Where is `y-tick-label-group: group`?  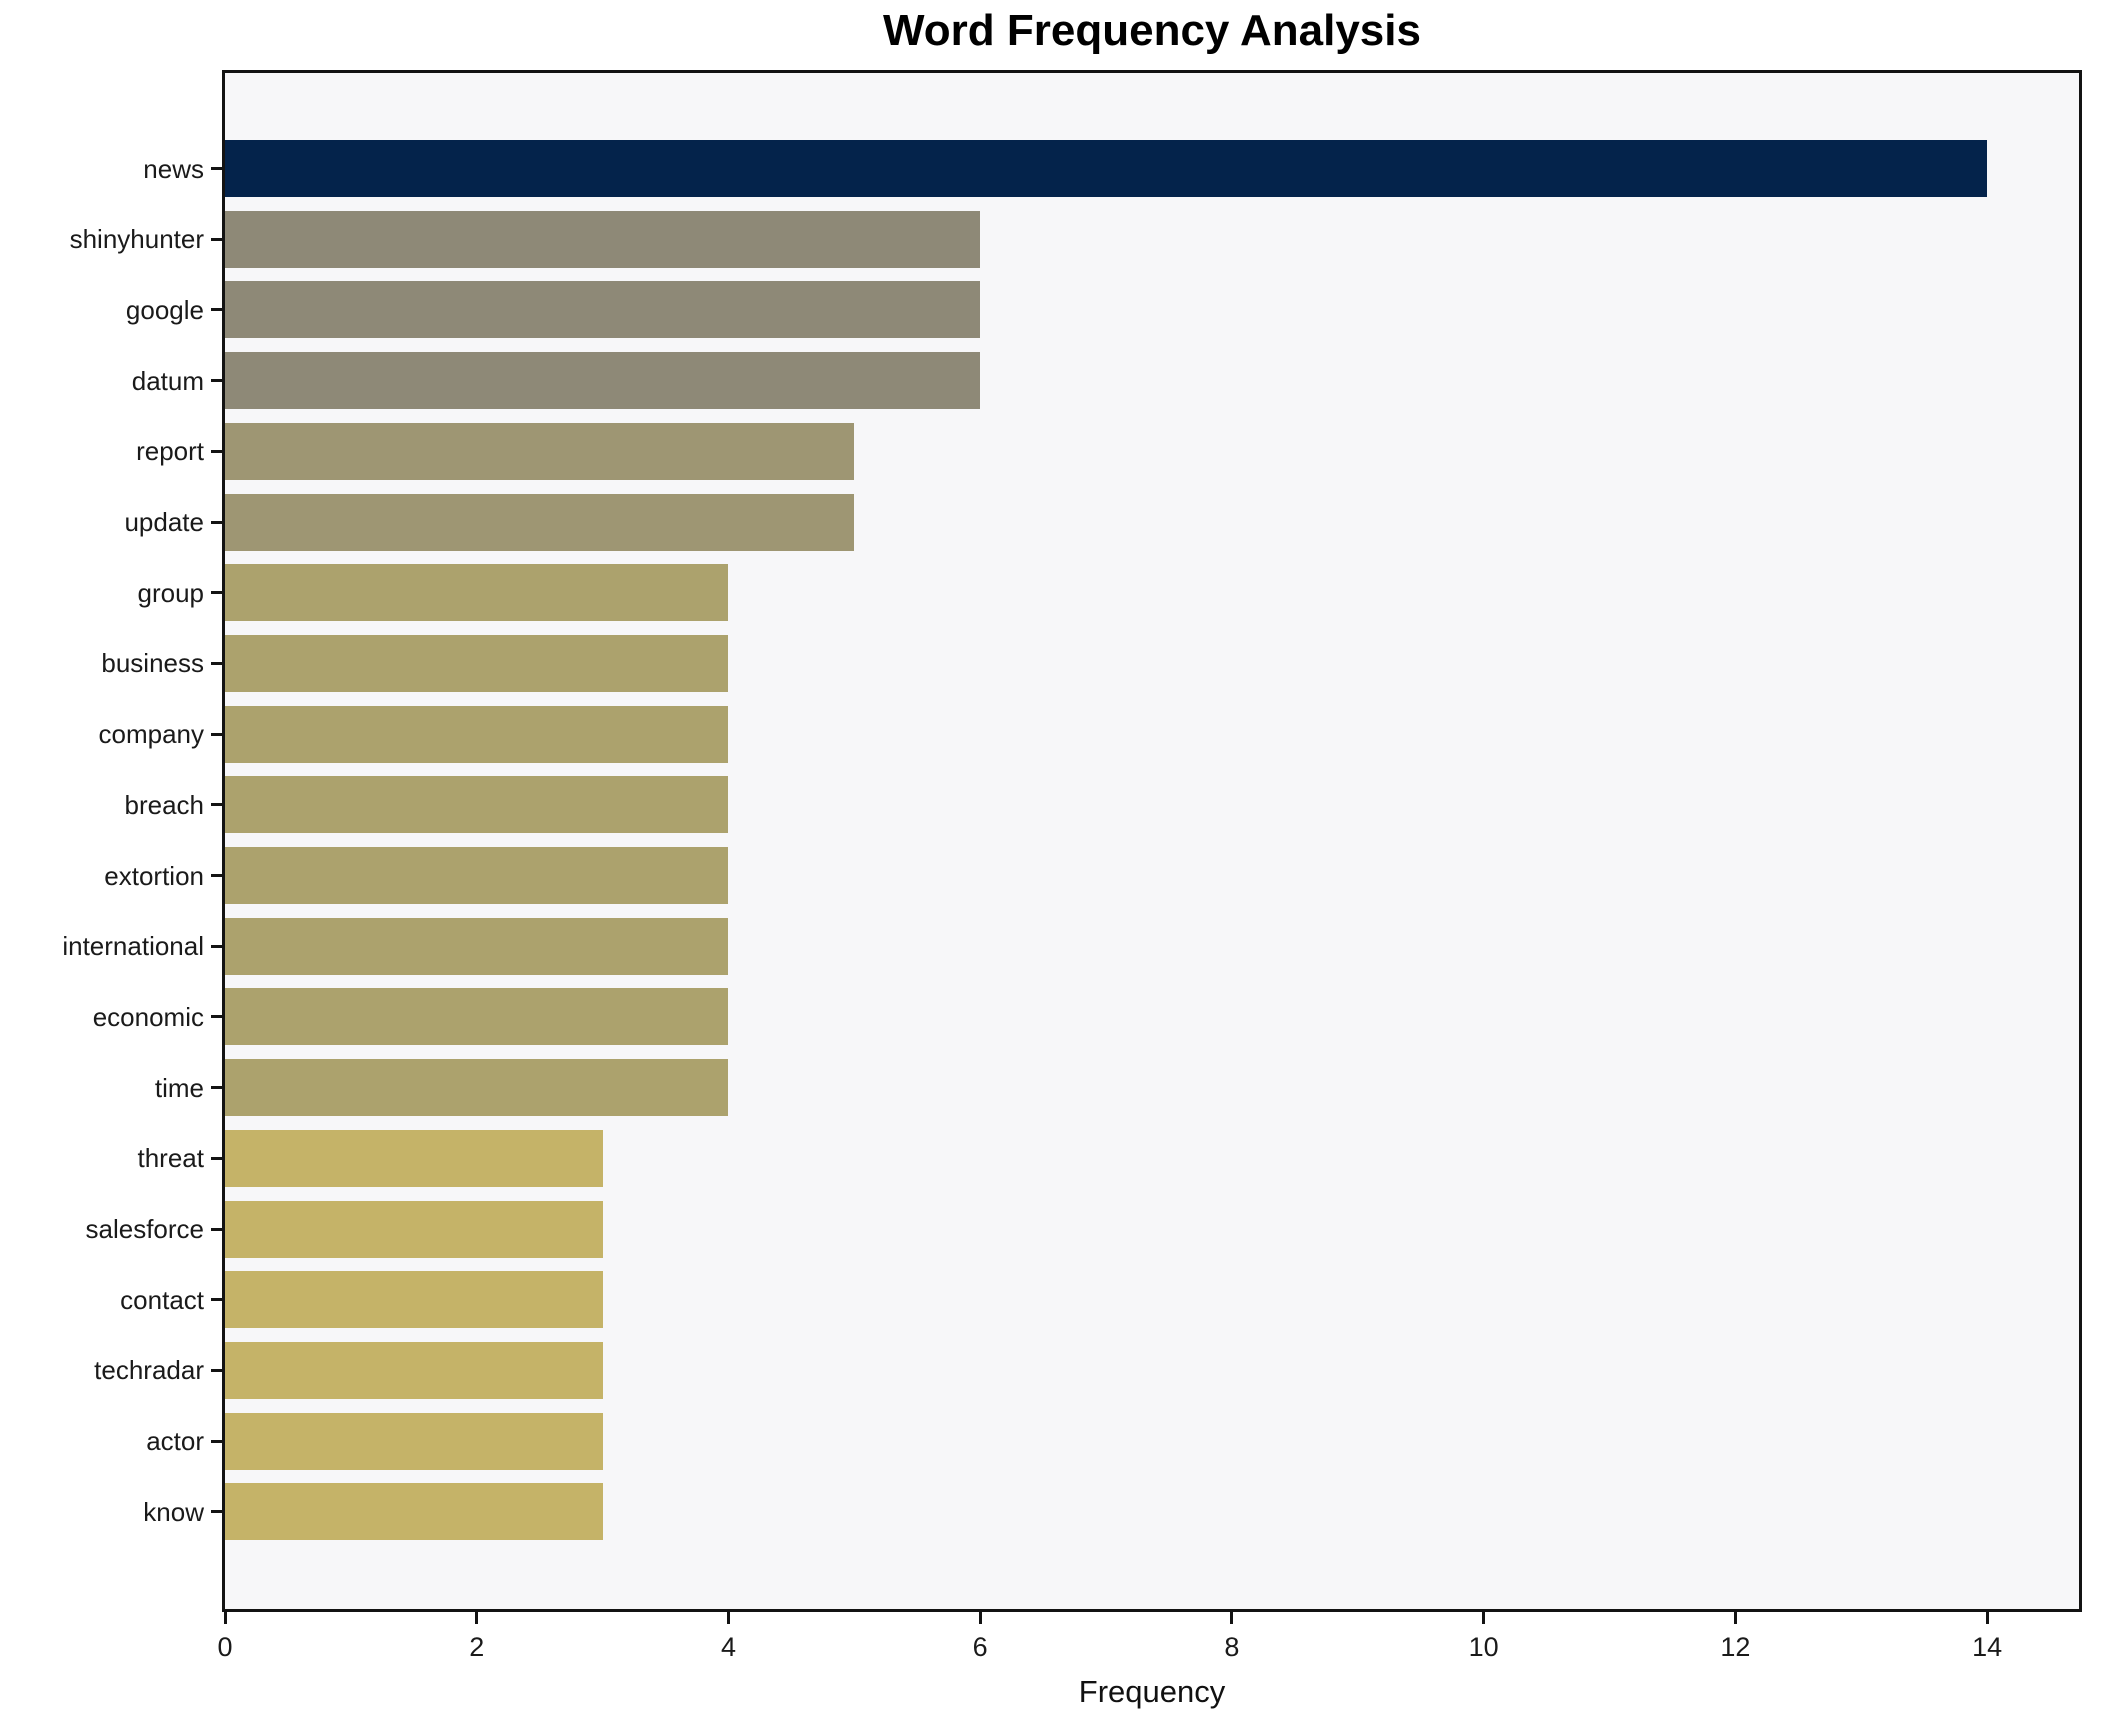 y-tick-label-group: group is located at coordinates (171, 592).